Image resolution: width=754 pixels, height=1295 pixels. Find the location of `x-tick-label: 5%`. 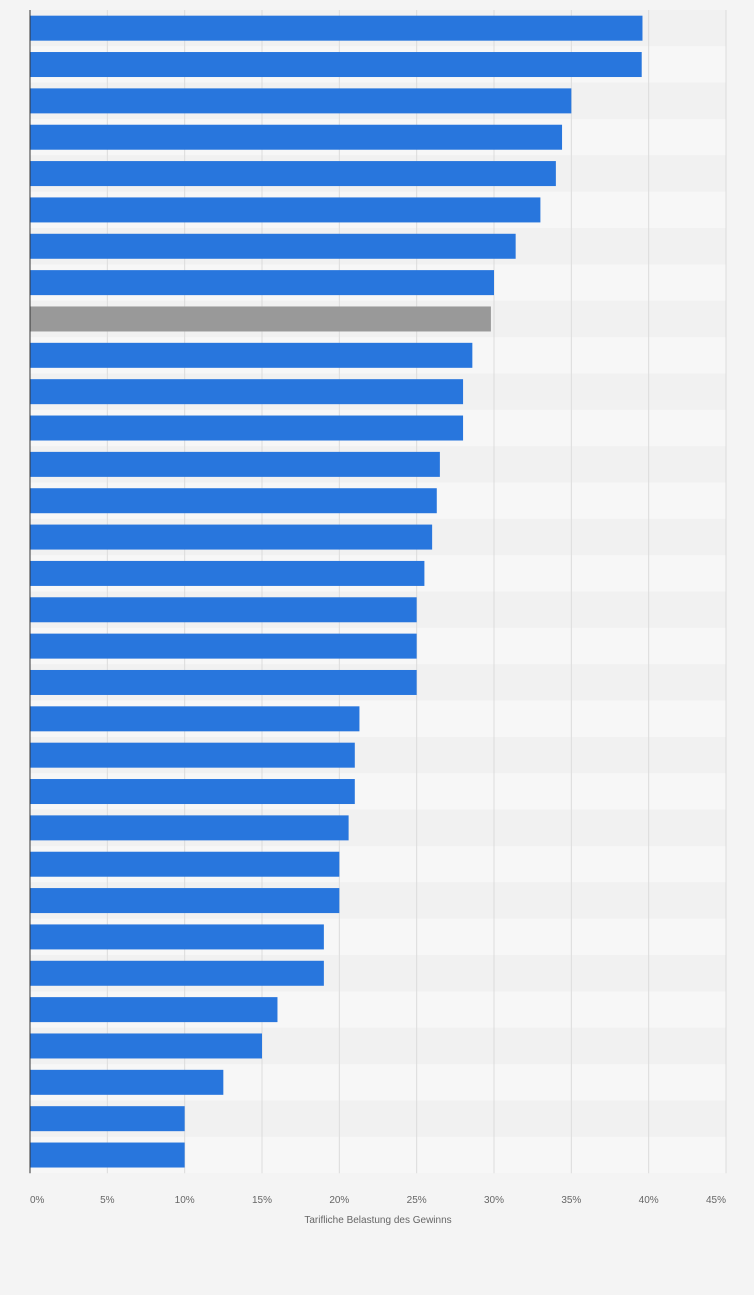

x-tick-label: 5% is located at coordinates (107, 1200).